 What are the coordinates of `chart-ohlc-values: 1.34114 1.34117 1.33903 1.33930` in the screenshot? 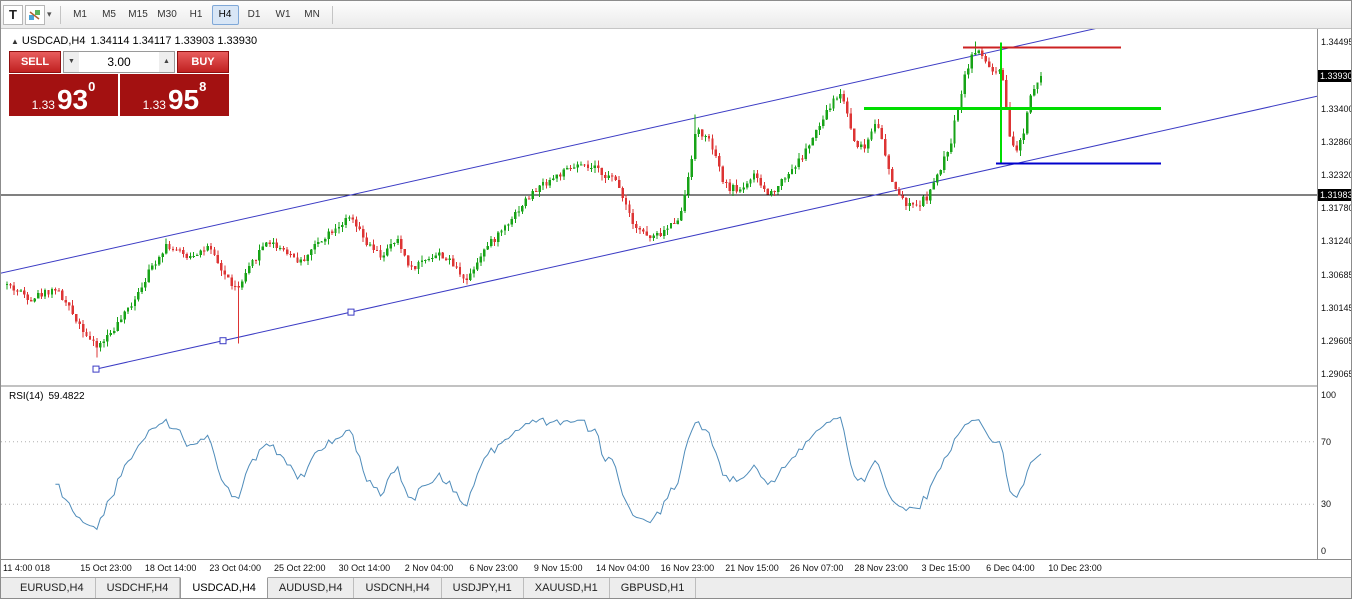 It's located at (174, 41).